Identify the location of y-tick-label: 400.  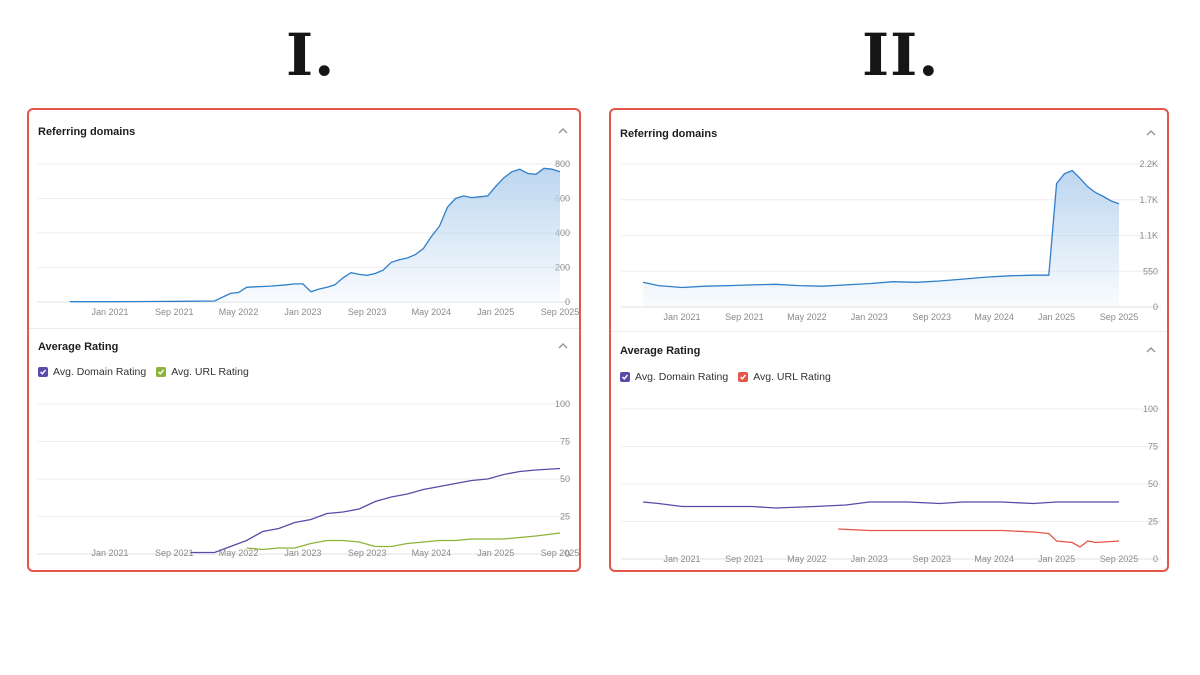
(562, 233).